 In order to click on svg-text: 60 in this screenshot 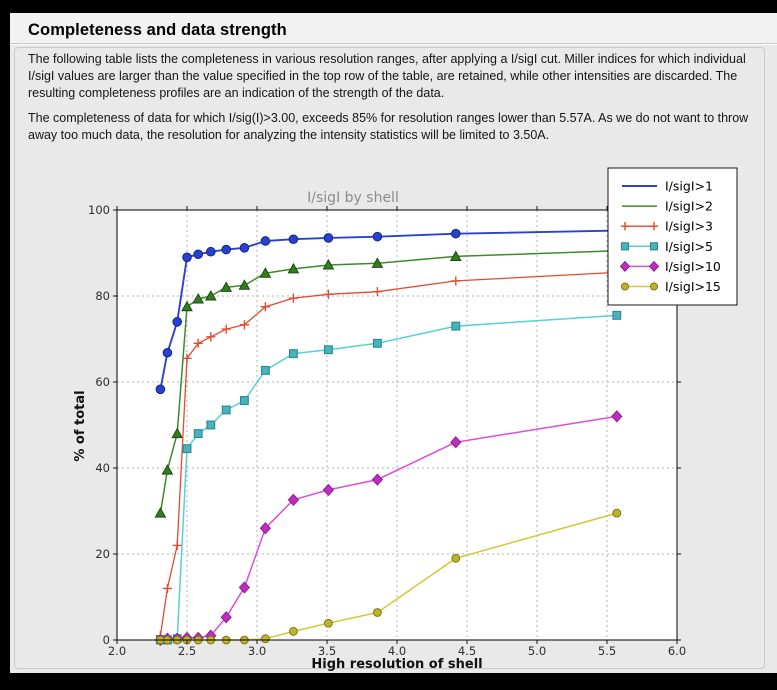, I will do `click(102, 382)`.